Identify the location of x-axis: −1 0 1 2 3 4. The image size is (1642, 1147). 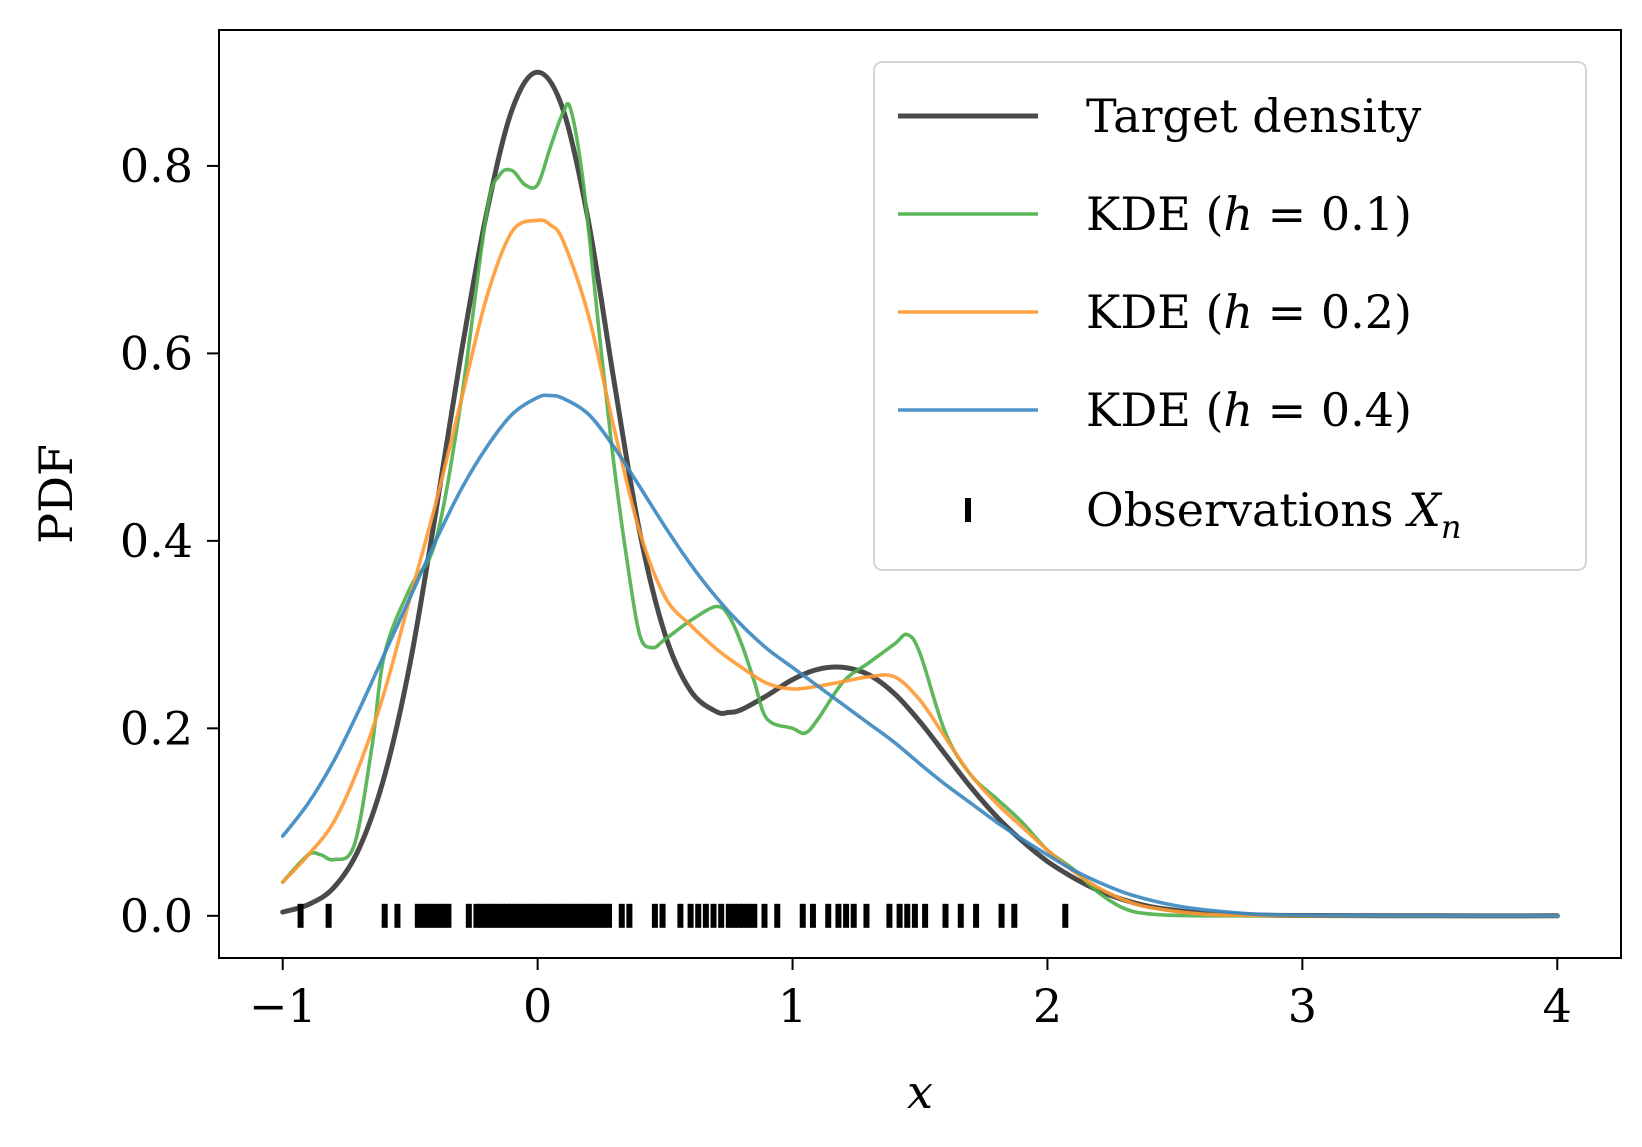
(910, 995).